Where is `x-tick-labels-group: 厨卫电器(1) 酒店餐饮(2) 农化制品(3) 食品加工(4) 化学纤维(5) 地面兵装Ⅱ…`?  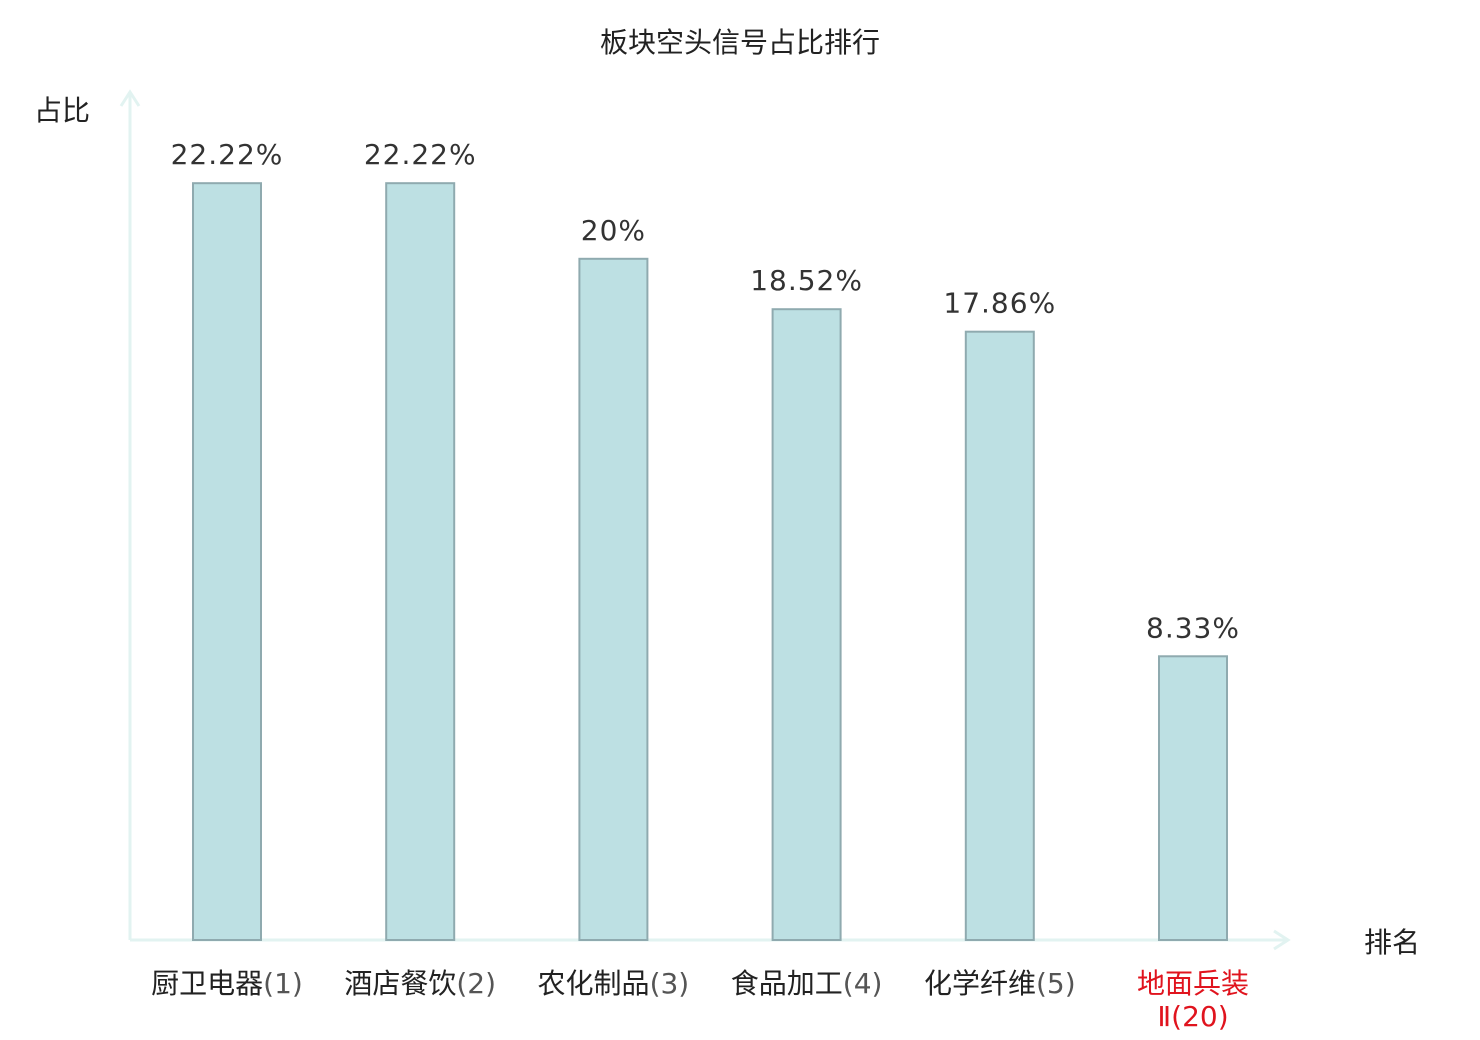 x-tick-labels-group: 厨卫电器(1) 酒店餐饮(2) 农化制品(3) 食品加工(4) 化学纤维(5) 地面兵装Ⅱ… is located at coordinates (700, 1000).